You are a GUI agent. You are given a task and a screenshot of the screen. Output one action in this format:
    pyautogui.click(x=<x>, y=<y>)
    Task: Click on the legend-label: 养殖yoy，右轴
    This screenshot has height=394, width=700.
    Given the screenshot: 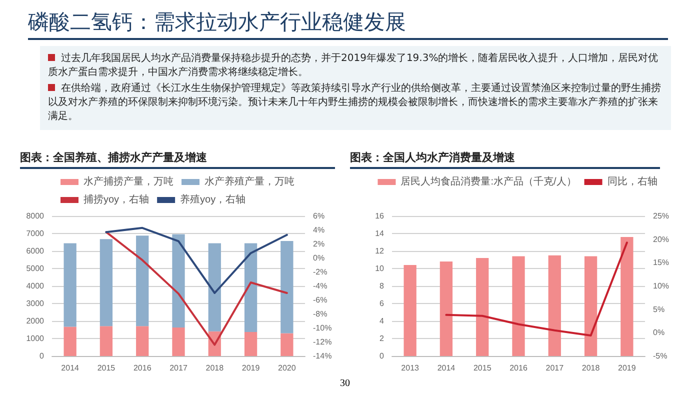 What is the action you would take?
    pyautogui.click(x=213, y=200)
    